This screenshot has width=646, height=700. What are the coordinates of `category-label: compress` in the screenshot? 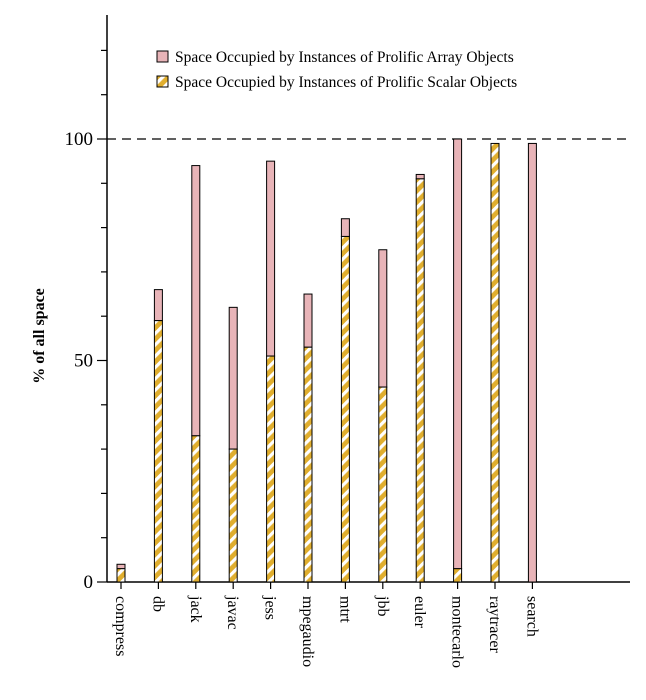 It's located at (120, 626).